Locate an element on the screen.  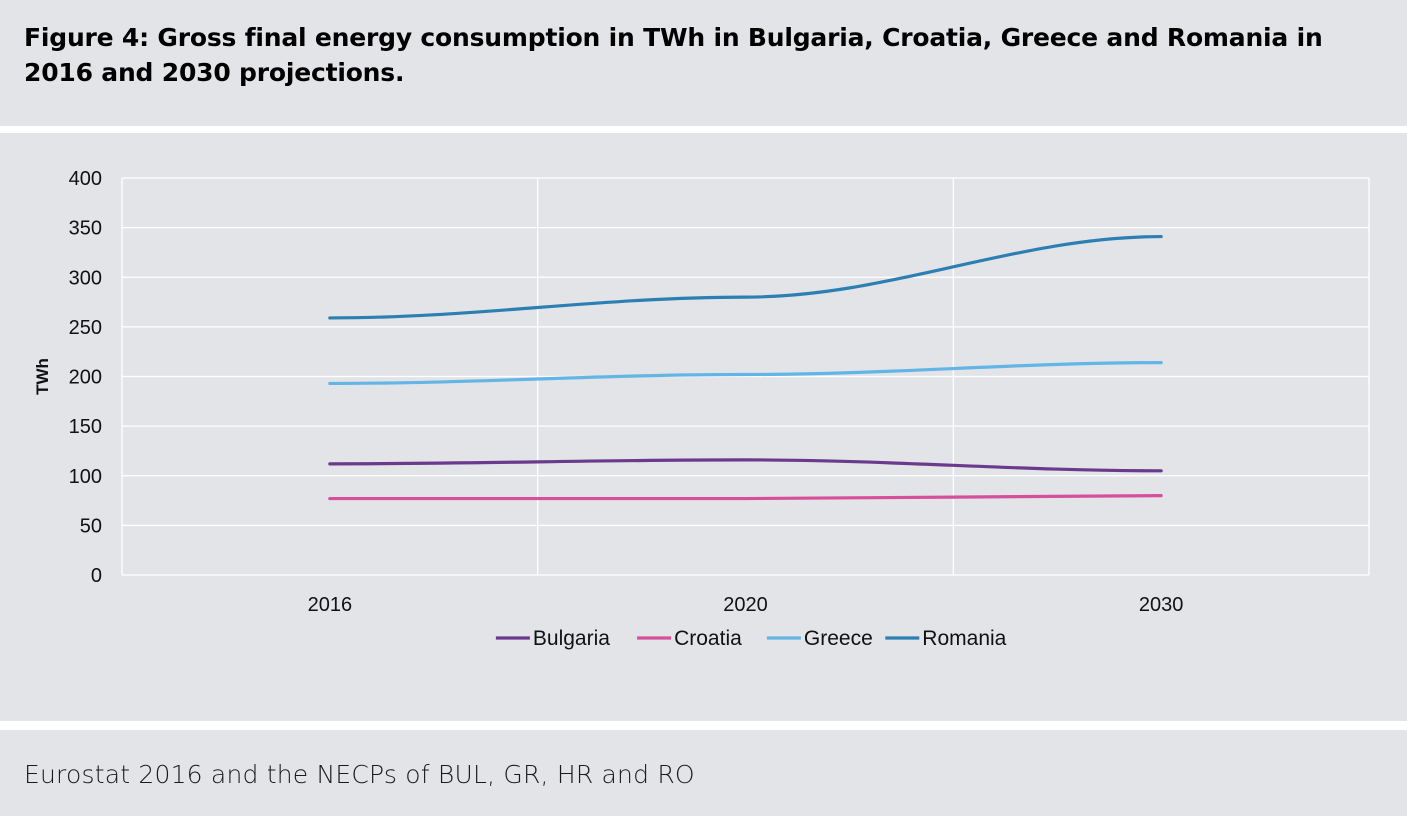
series-line-romania is located at coordinates (745, 277).